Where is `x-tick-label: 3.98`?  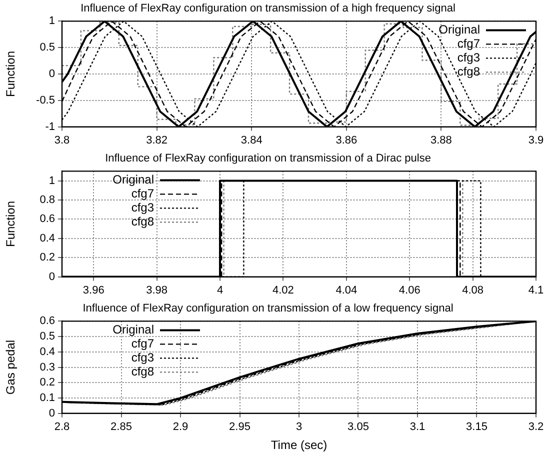 x-tick-label: 3.98 is located at coordinates (157, 290).